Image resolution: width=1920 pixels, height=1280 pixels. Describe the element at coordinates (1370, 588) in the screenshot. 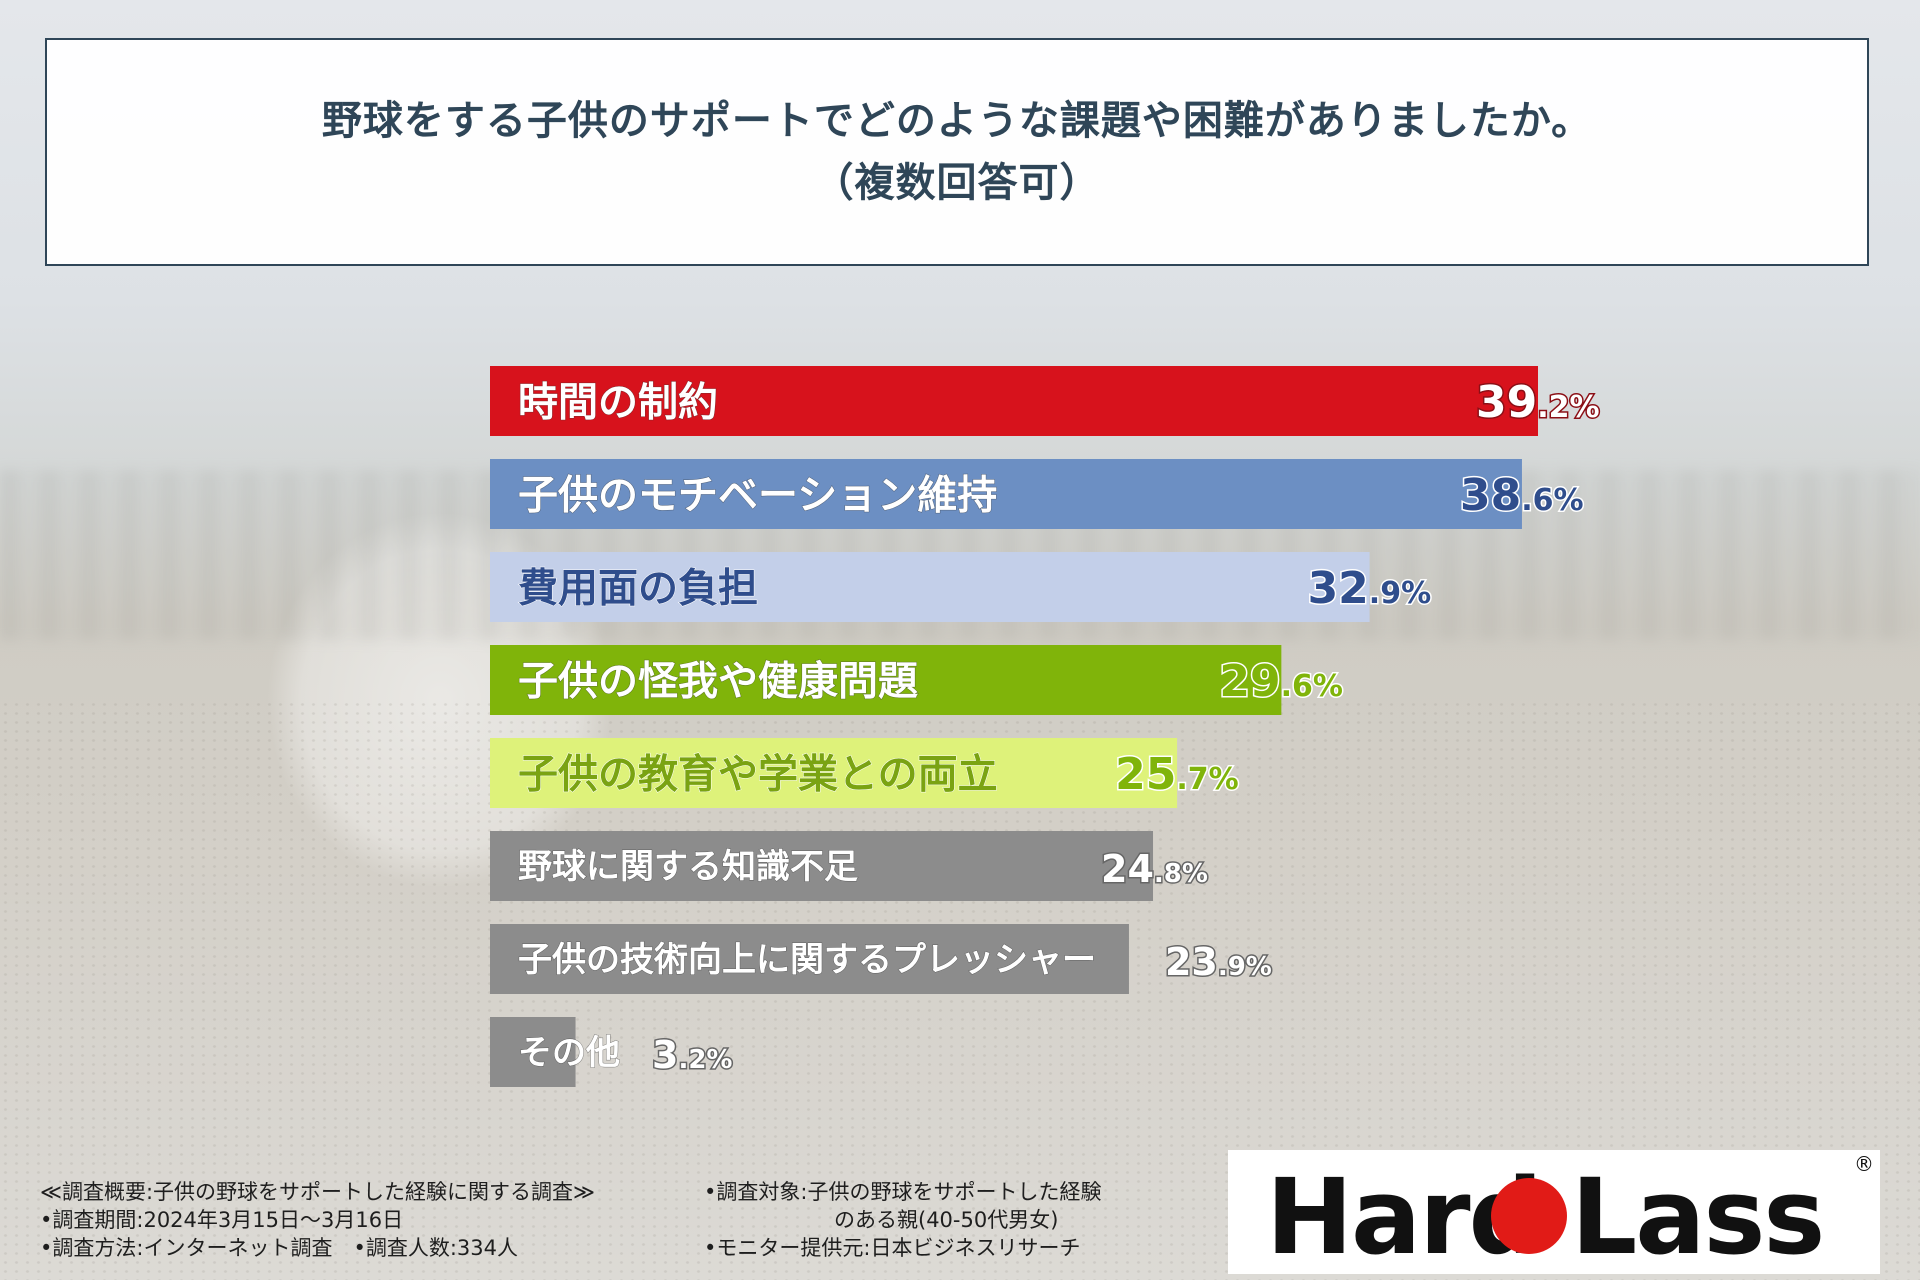

I see `value-label-2: 32.9%` at that location.